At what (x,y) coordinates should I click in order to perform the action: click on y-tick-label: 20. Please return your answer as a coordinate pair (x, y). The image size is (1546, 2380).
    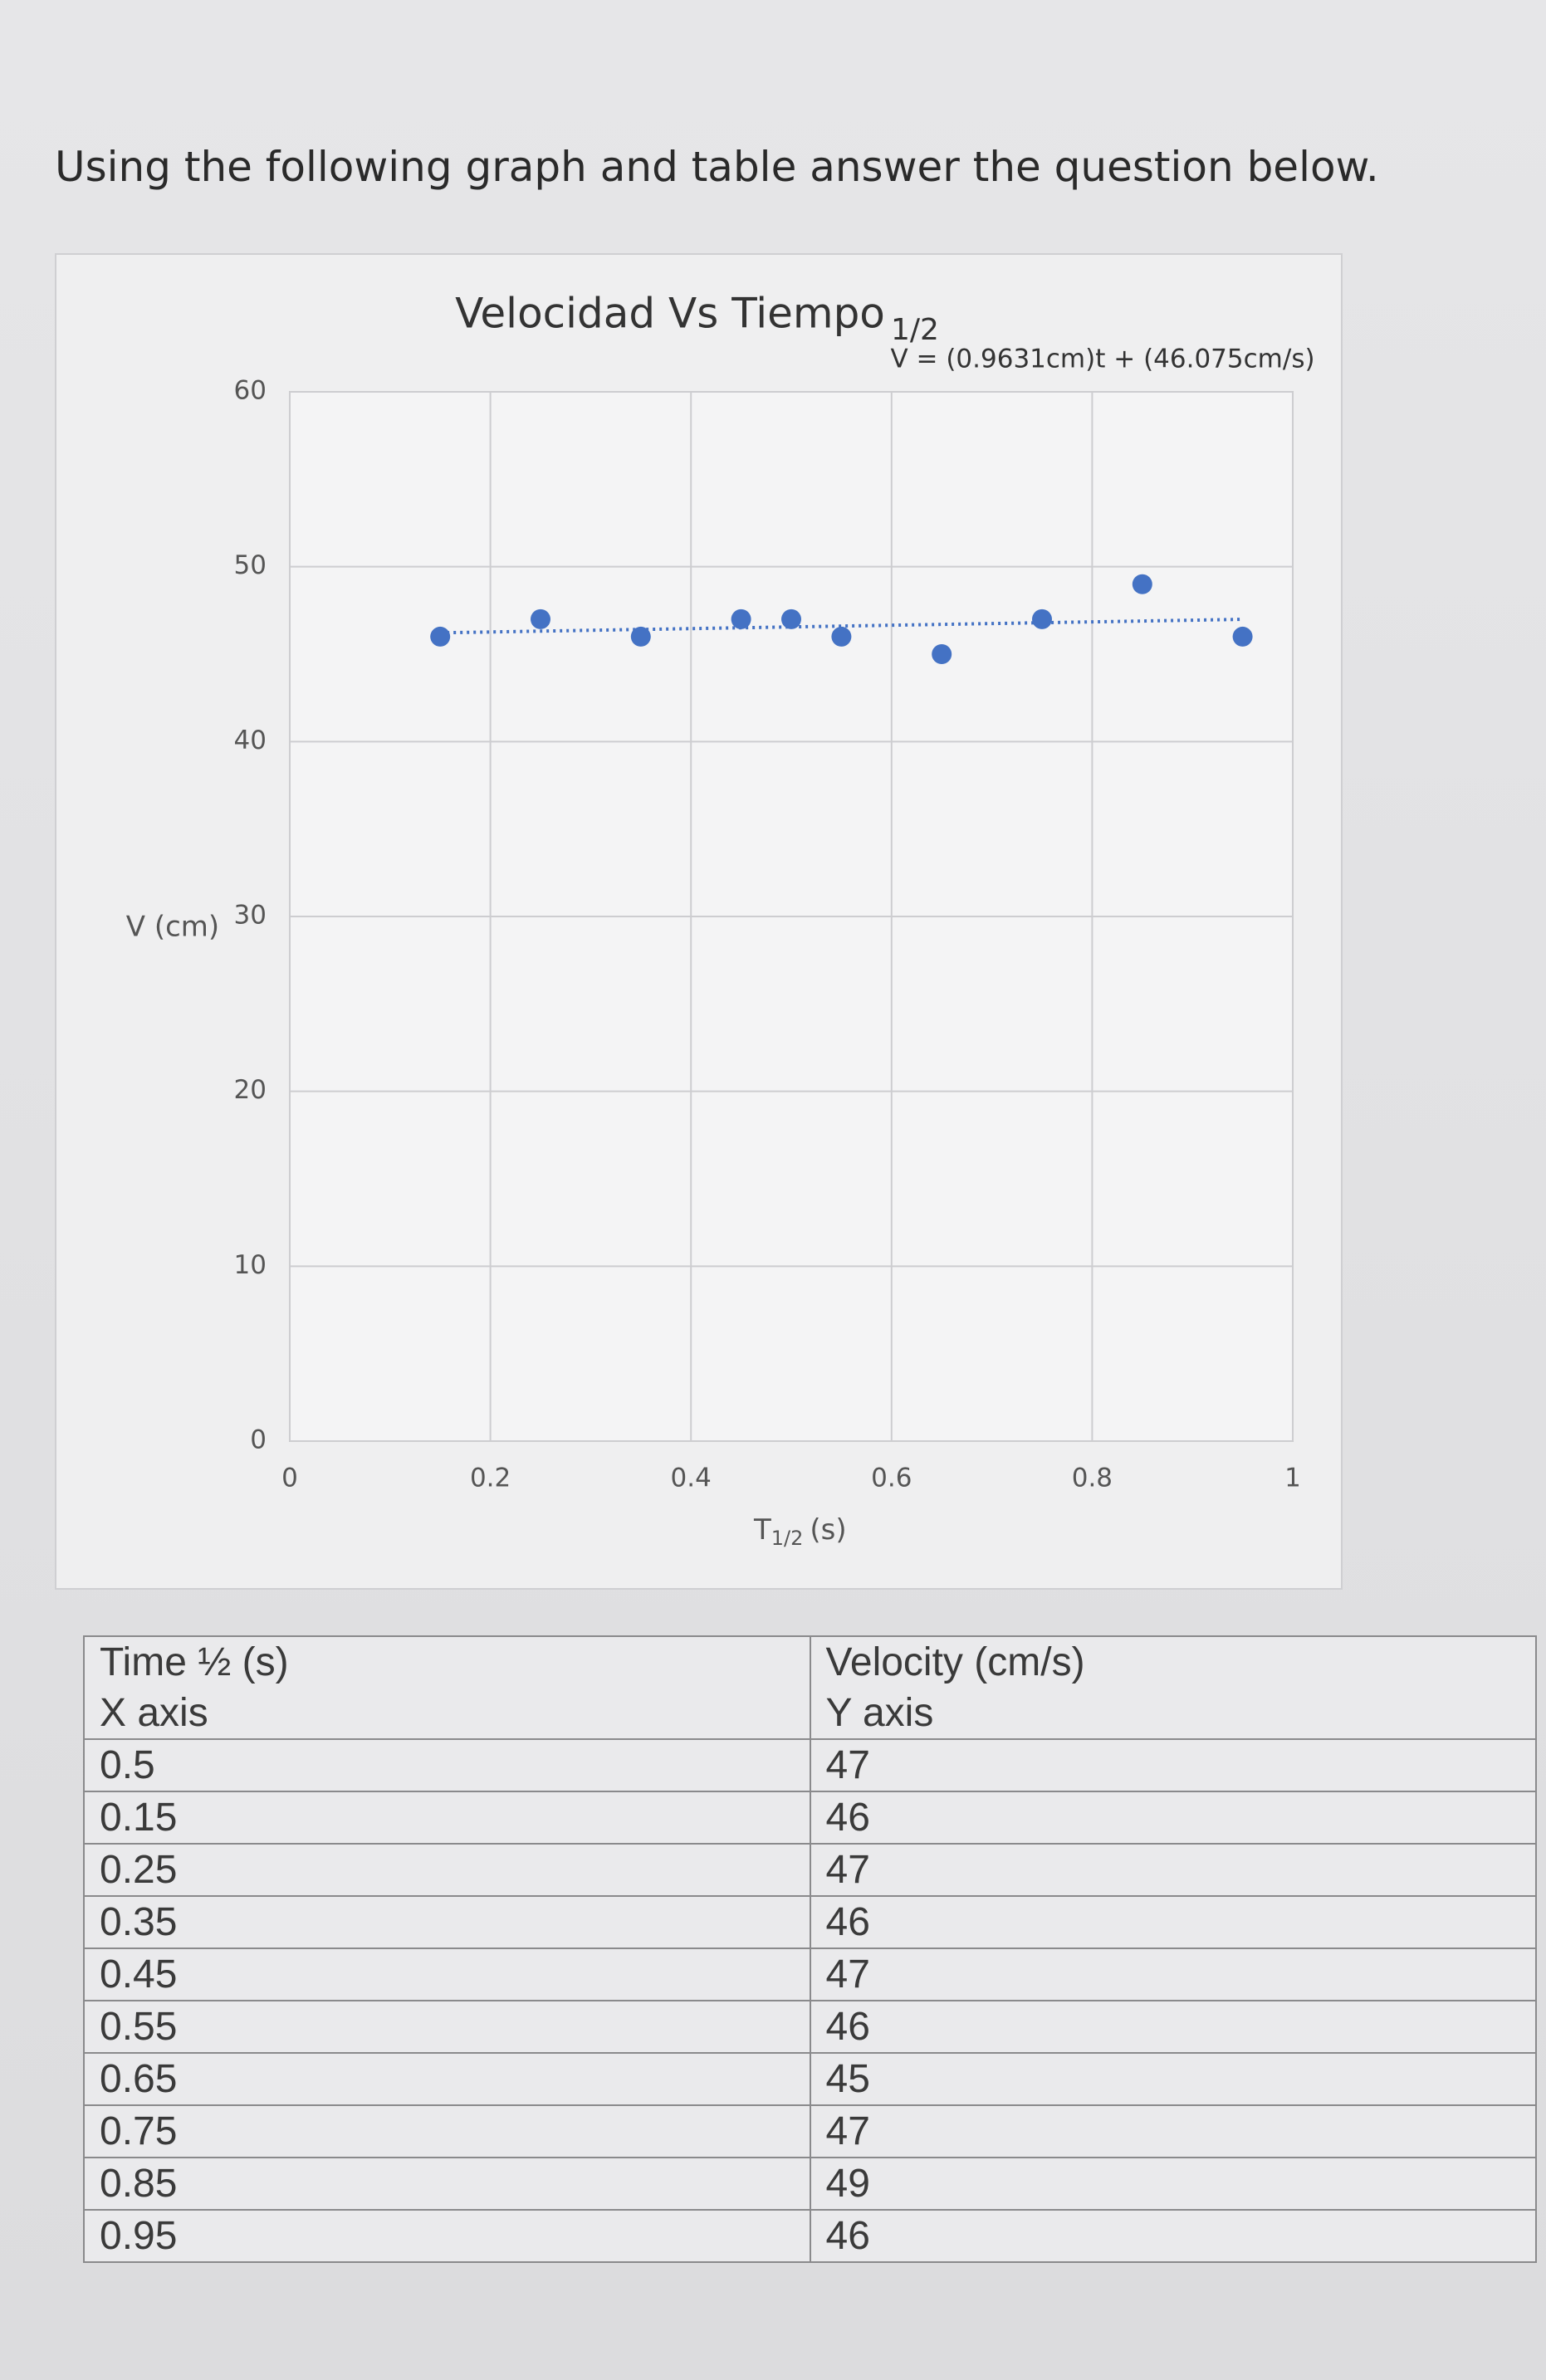
    Looking at the image, I should click on (251, 1090).